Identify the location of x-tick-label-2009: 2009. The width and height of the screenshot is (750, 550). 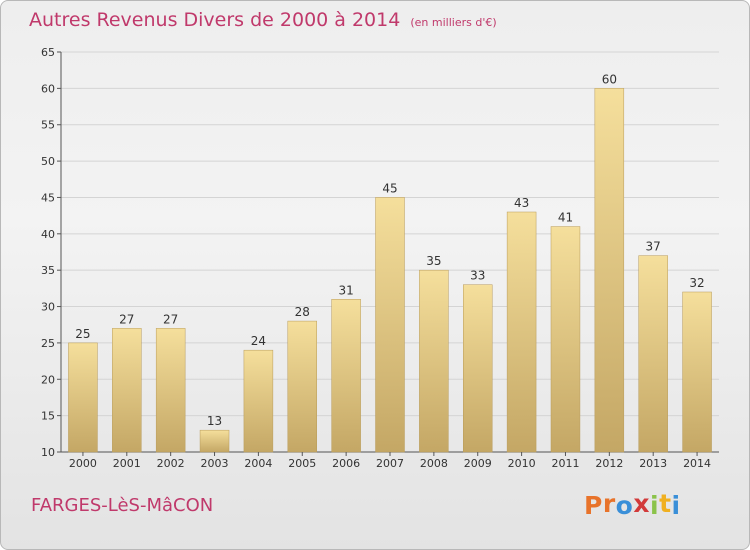
(478, 463).